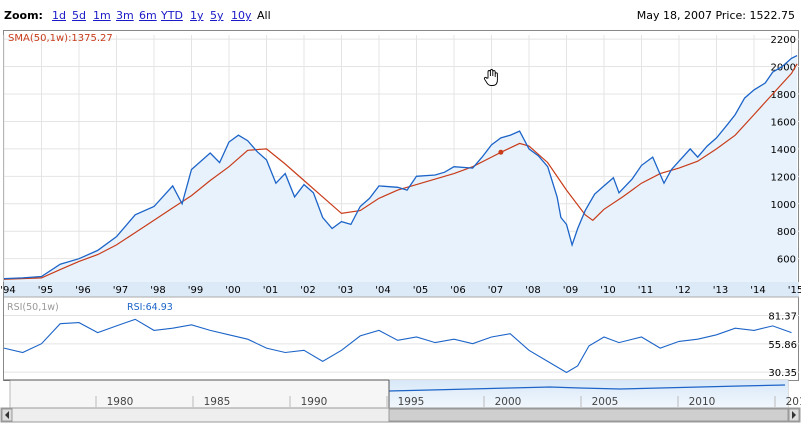  What do you see at coordinates (120, 290) in the screenshot?
I see `main-x-tick-label: '97` at bounding box center [120, 290].